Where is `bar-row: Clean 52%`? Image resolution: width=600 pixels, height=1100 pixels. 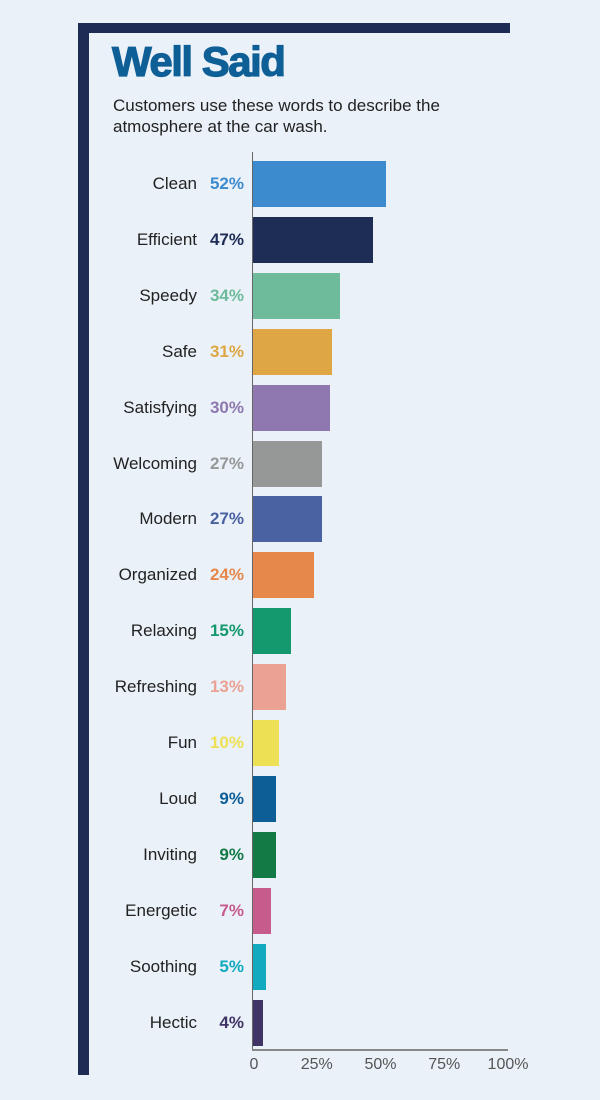
bar-row: Clean 52% is located at coordinates (300, 184).